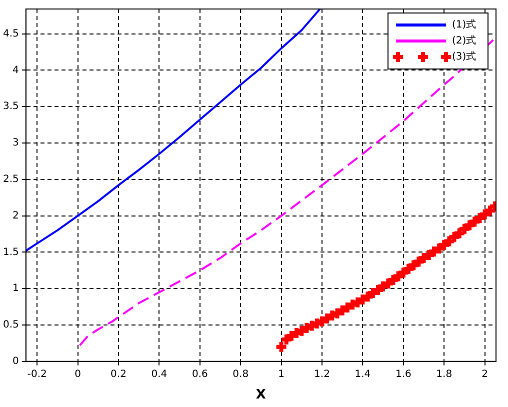 The width and height of the screenshot is (508, 407). What do you see at coordinates (464, 40) in the screenshot?
I see `legend-label: (2)式` at bounding box center [464, 40].